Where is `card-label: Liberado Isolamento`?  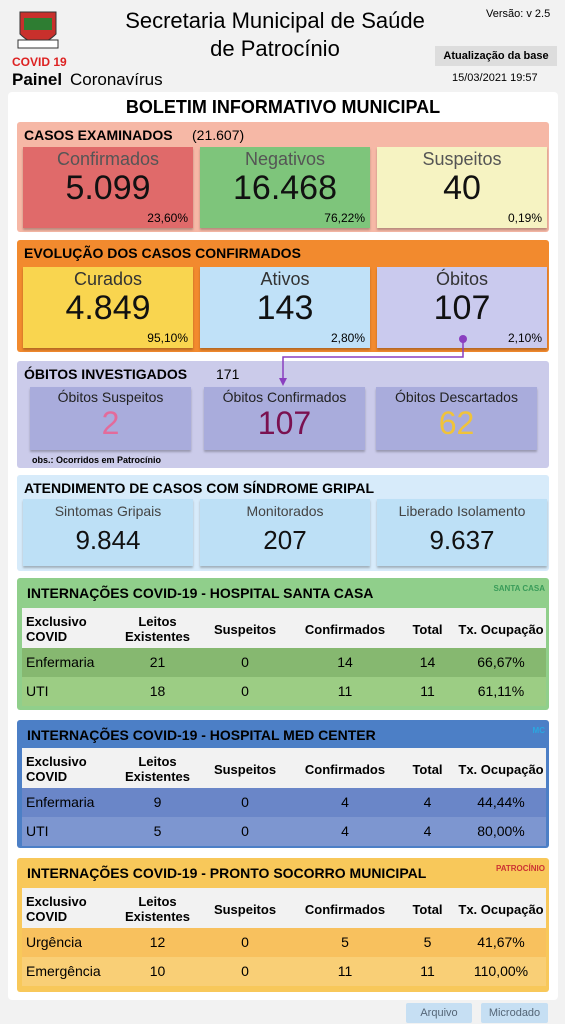
card-label: Liberado Isolamento is located at coordinates (462, 511).